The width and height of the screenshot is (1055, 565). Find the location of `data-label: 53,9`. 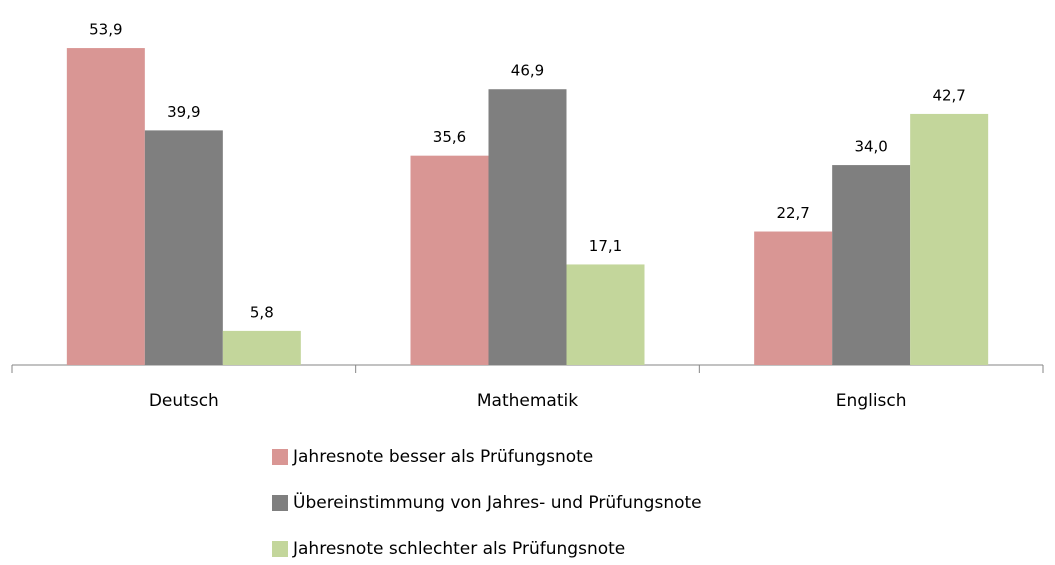

data-label: 53,9 is located at coordinates (105, 30).